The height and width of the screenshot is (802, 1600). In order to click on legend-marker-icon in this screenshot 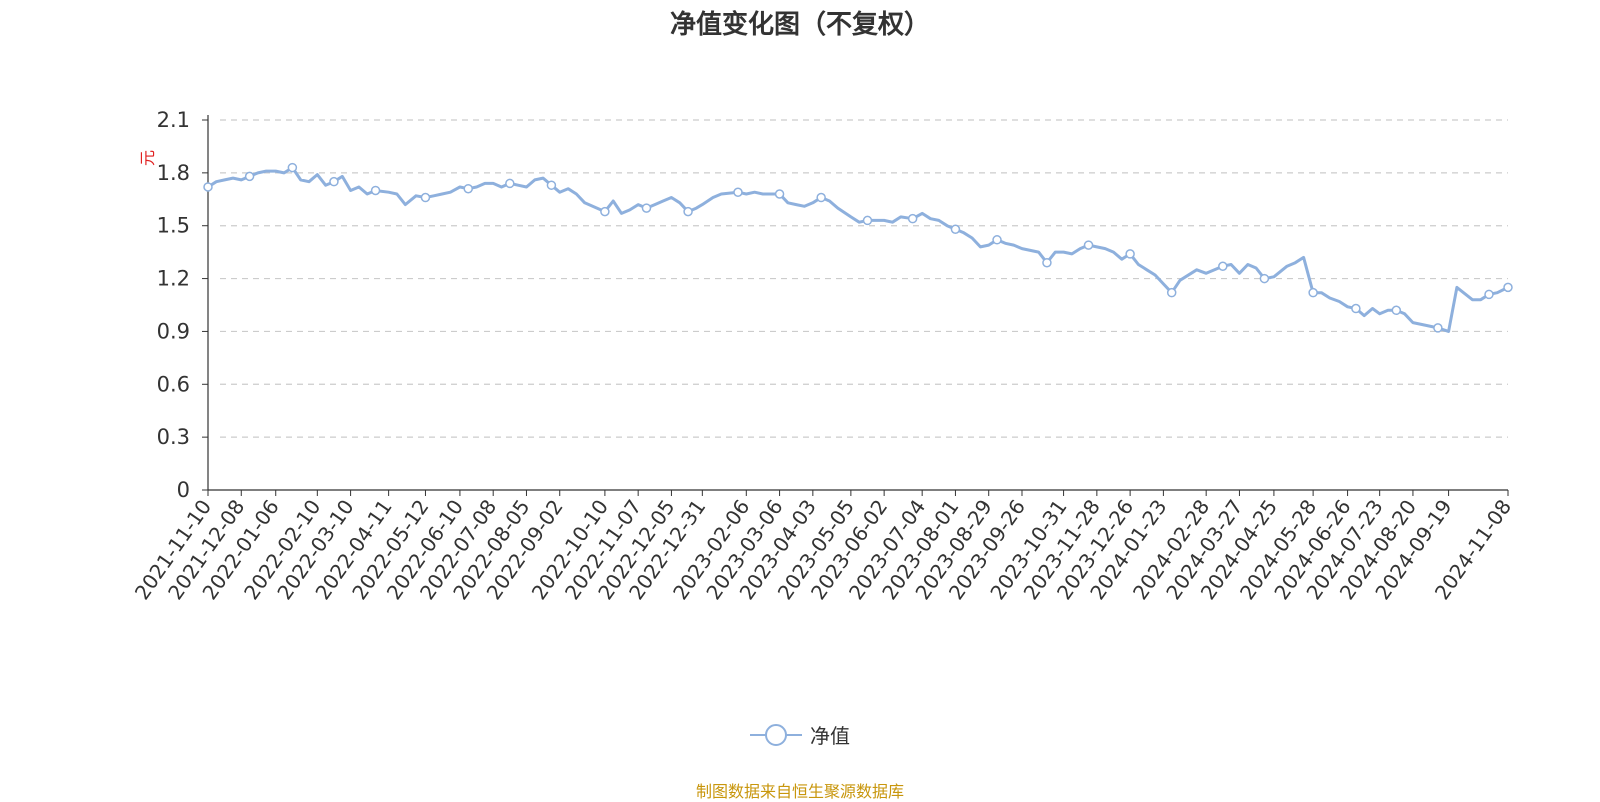, I will do `click(776, 734)`.